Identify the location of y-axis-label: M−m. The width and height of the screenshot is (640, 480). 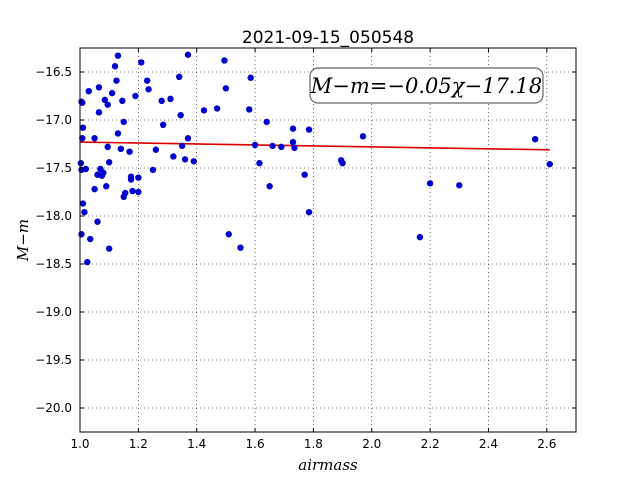
(23, 240).